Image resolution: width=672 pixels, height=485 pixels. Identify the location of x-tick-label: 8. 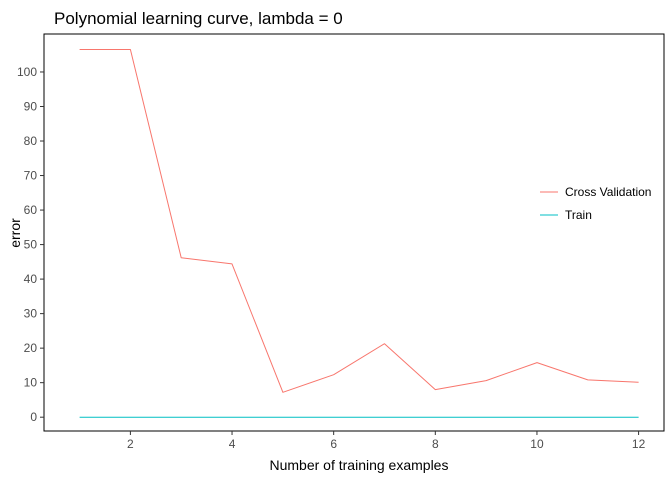
(435, 444).